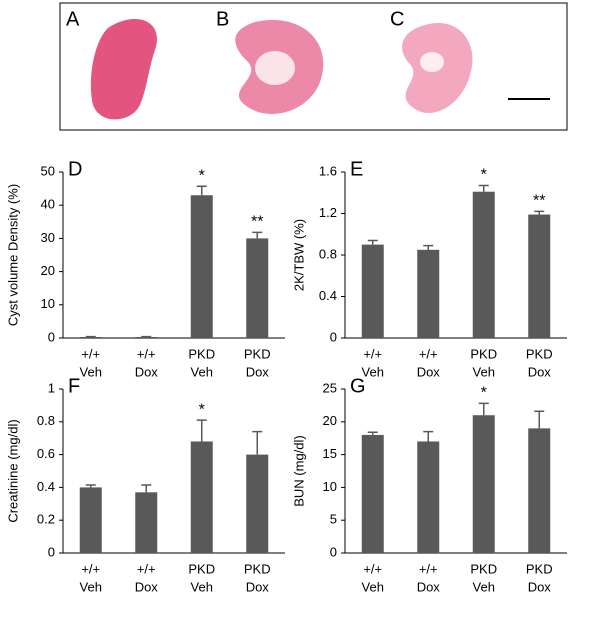  Describe the element at coordinates (73, 19) in the screenshot. I see `image-label: A` at that location.